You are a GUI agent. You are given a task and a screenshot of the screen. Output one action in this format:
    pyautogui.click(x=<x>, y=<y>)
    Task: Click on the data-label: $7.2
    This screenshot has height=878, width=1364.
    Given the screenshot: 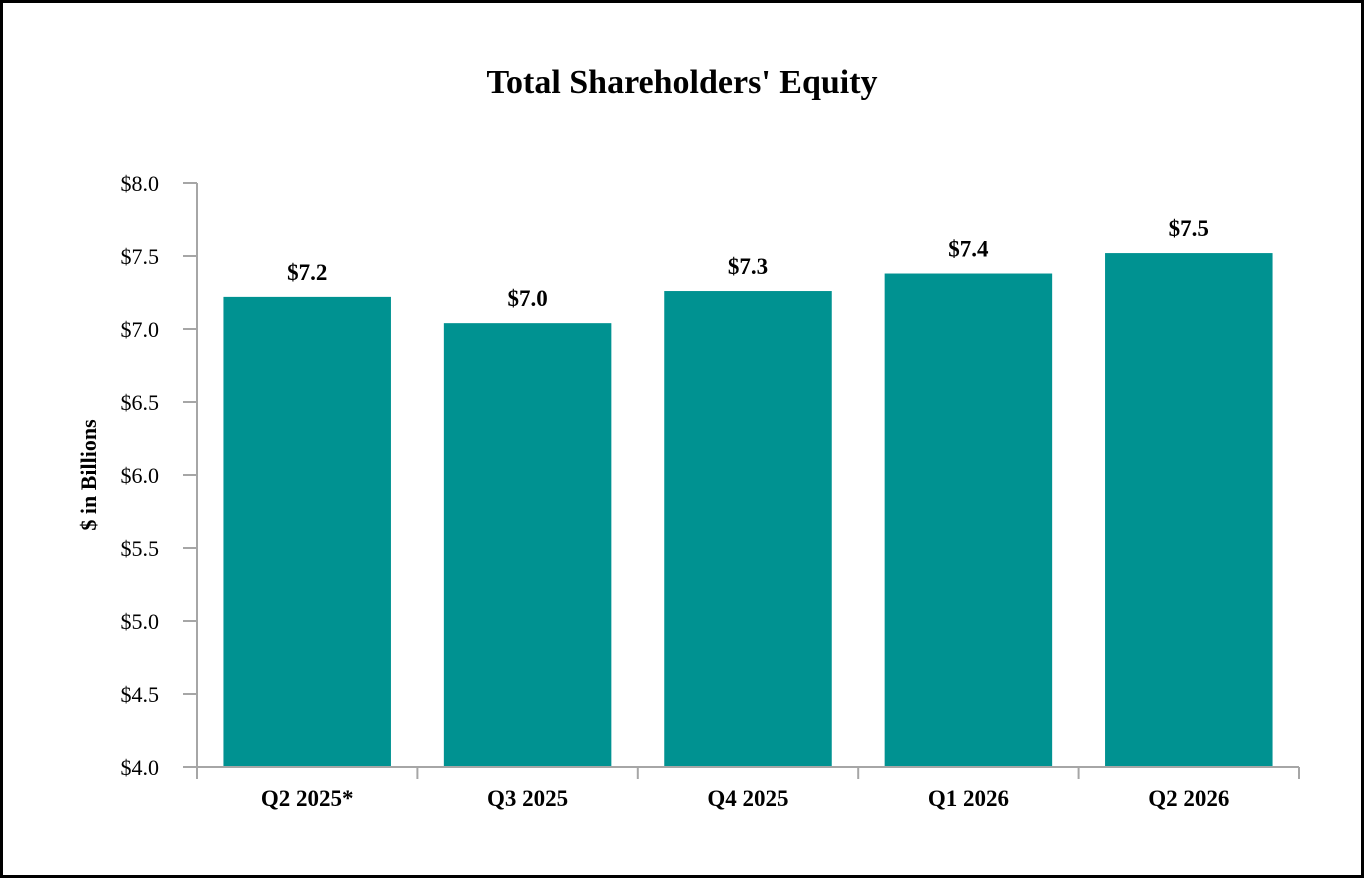 What is the action you would take?
    pyautogui.click(x=307, y=272)
    